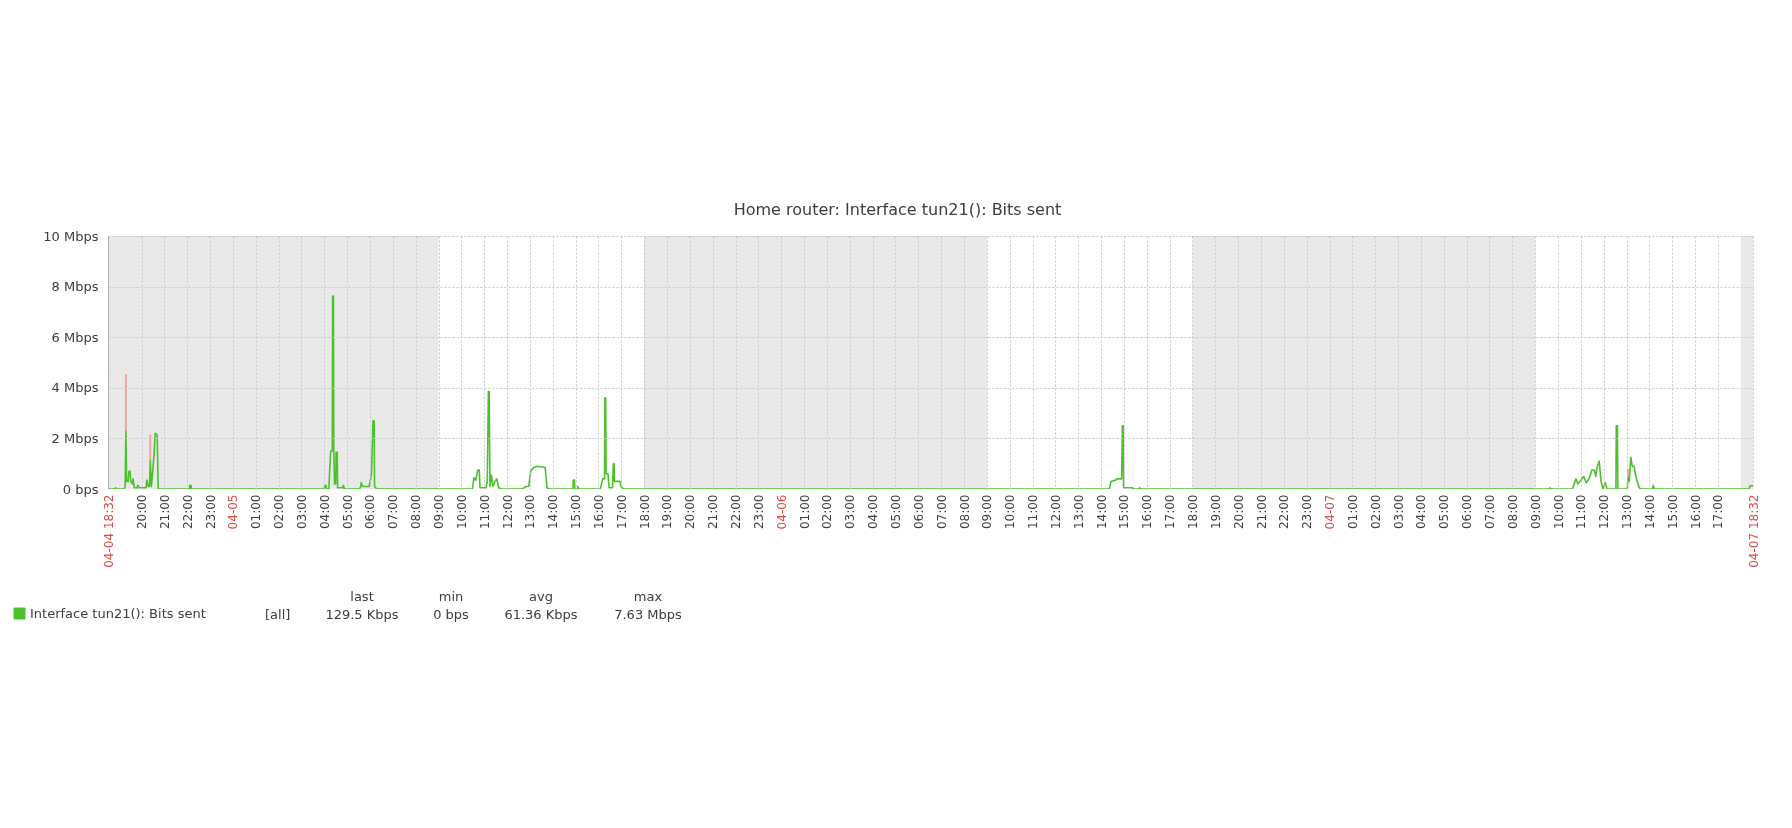 This screenshot has width=1792, height=828. I want to click on legend-label: Interface tun21(): Bits sent, so click(118, 613).